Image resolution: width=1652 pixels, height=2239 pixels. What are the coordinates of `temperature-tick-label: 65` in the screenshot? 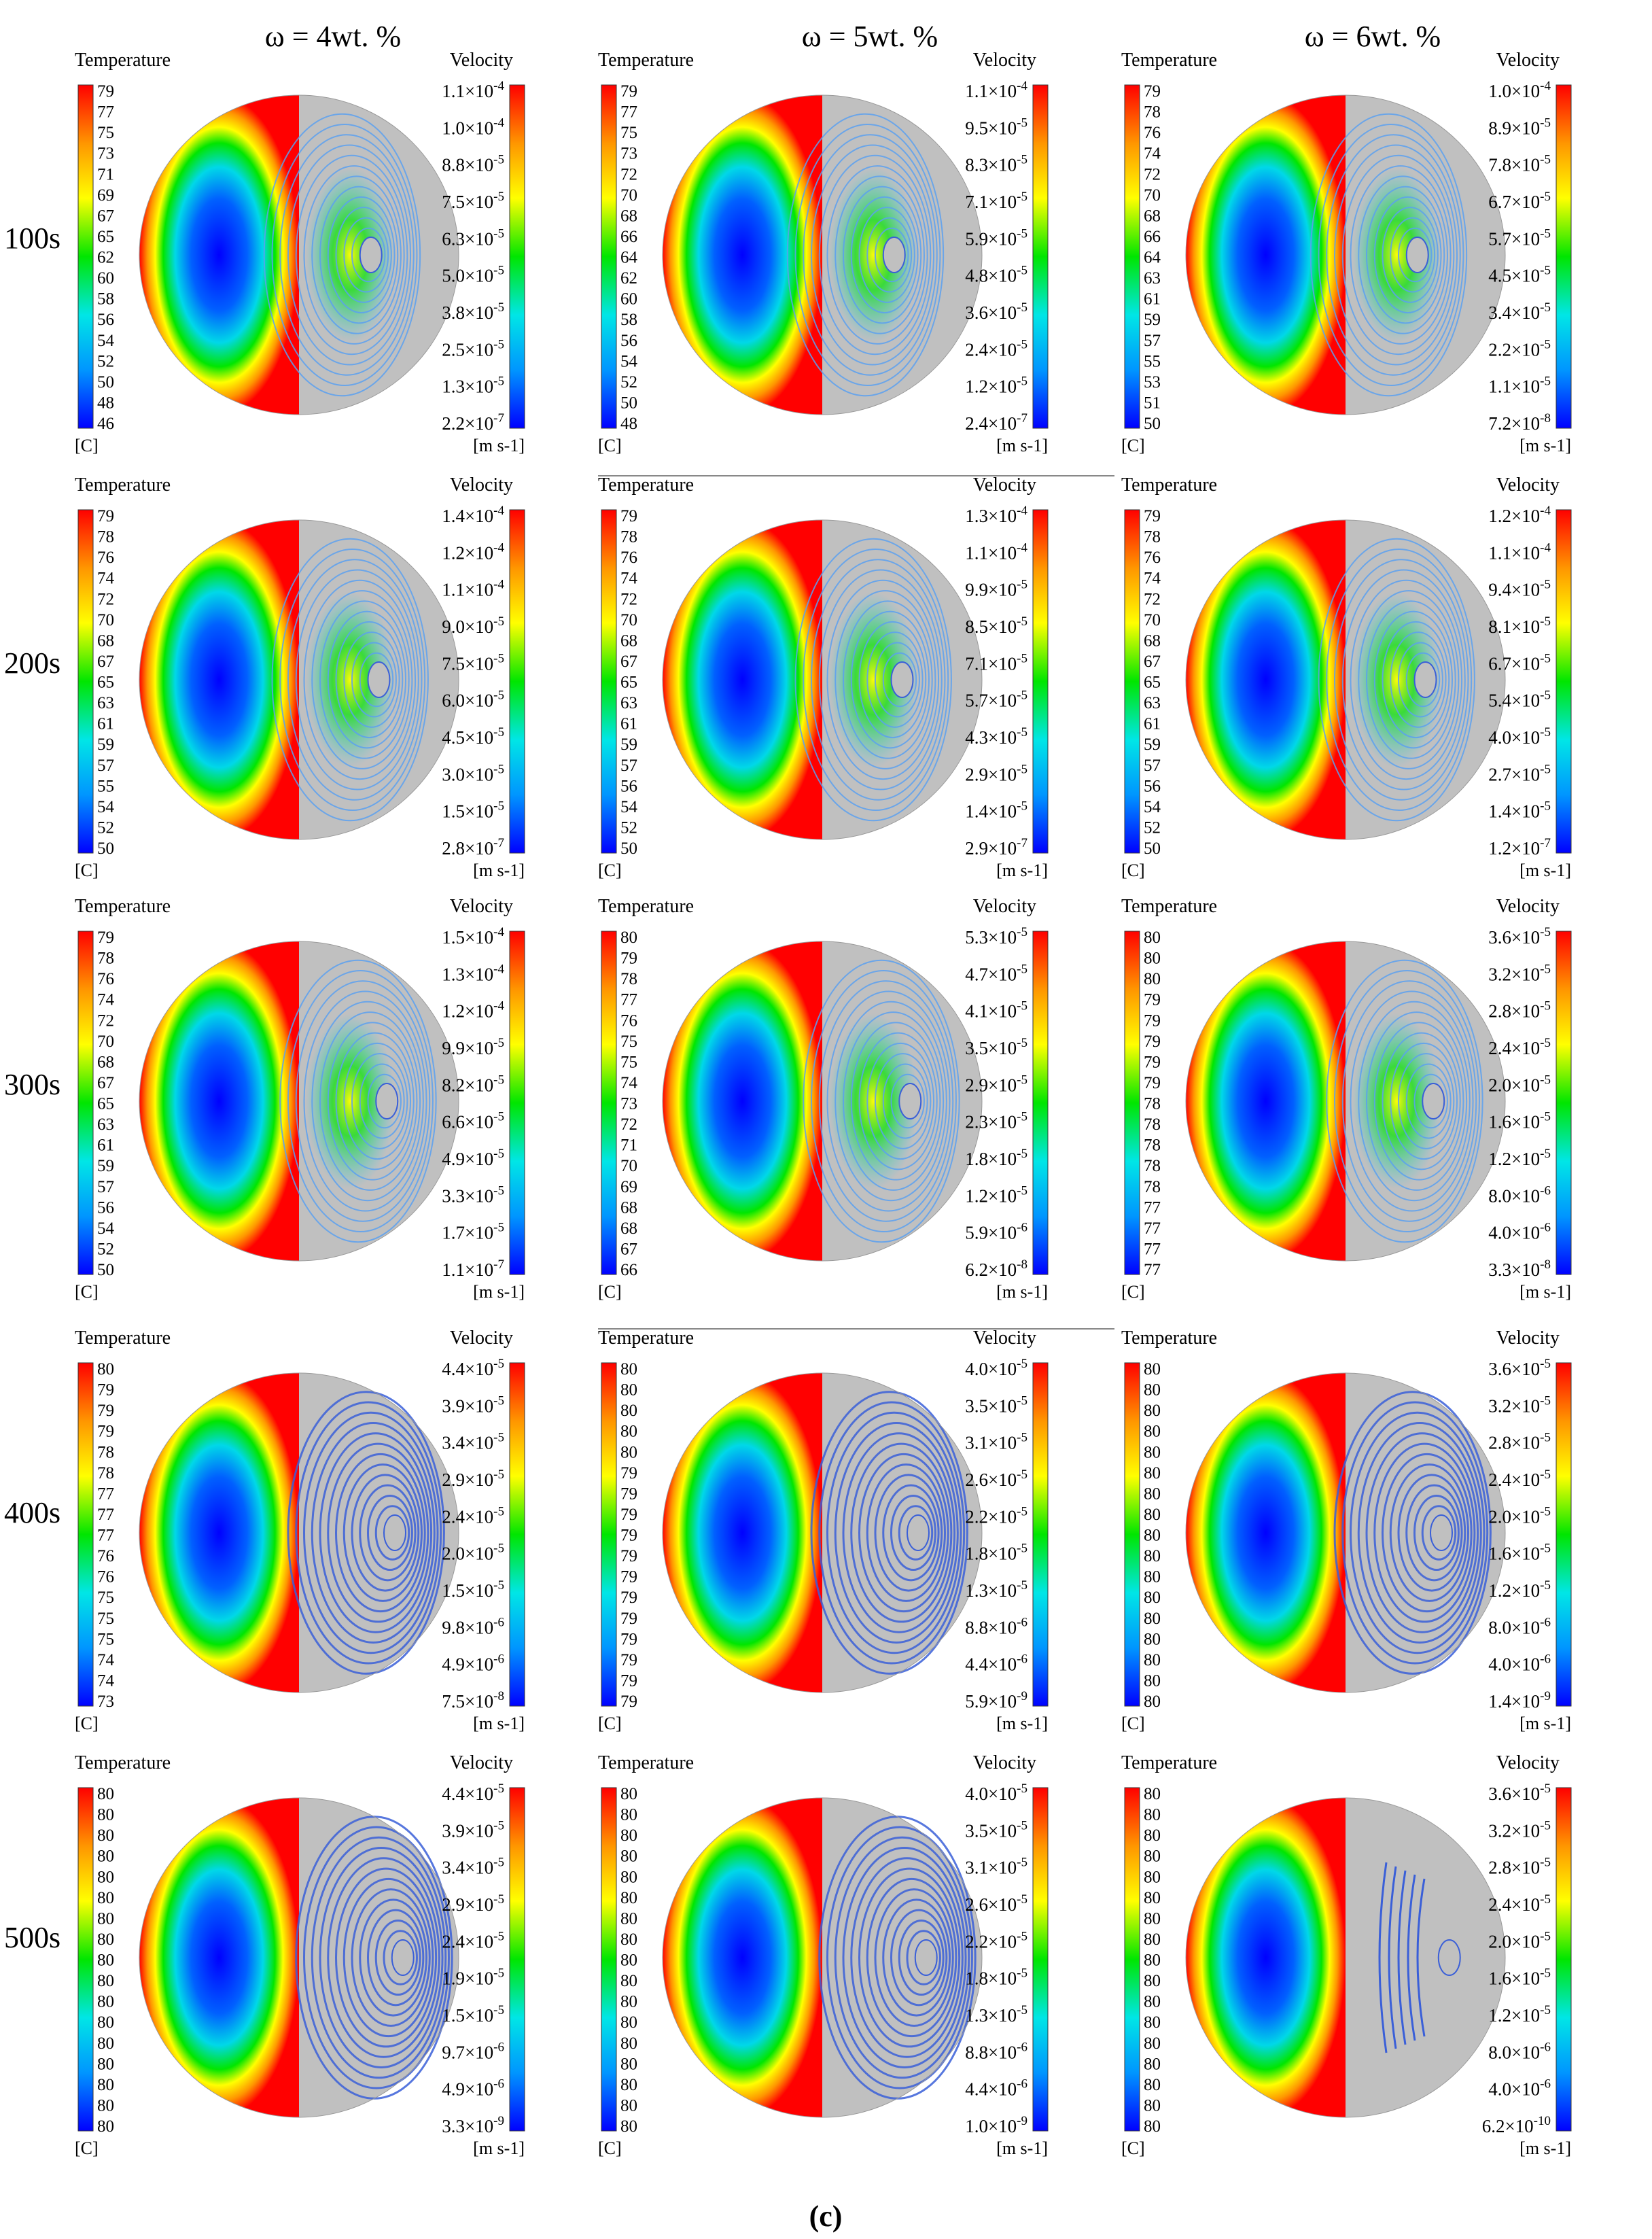 It's located at (1152, 683).